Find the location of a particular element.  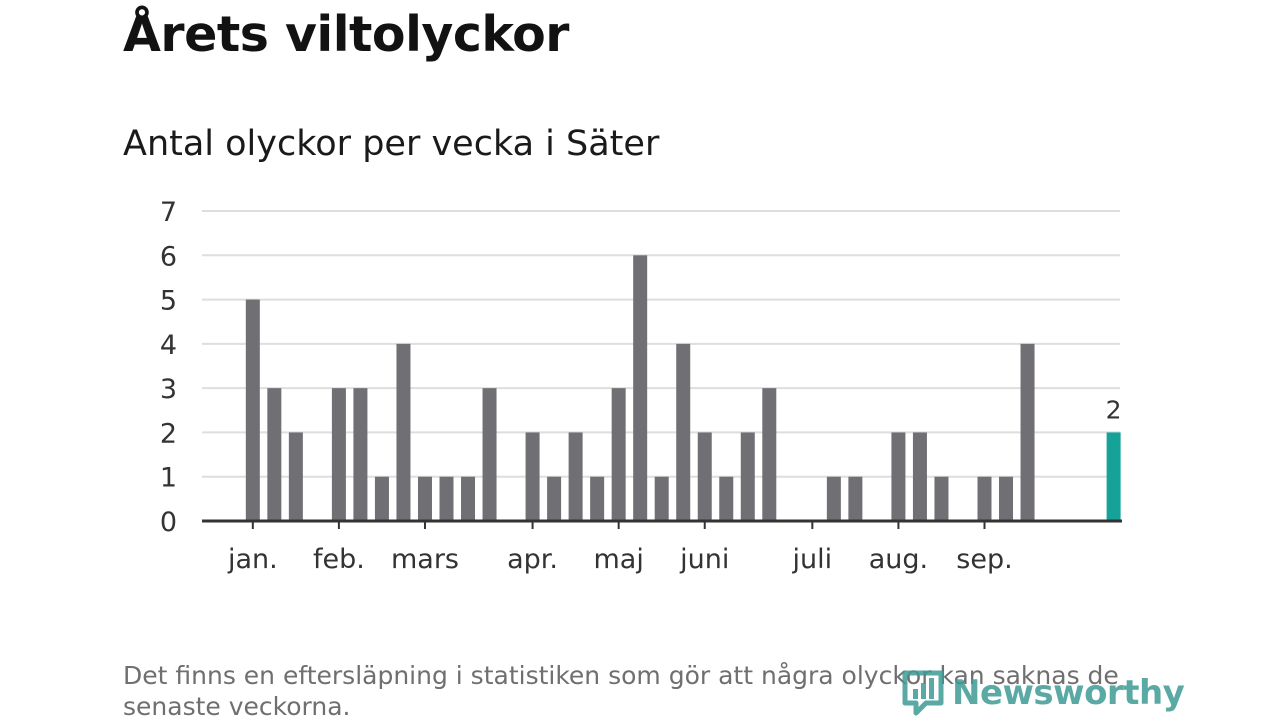

data-labels: 2 is located at coordinates (1114, 409).